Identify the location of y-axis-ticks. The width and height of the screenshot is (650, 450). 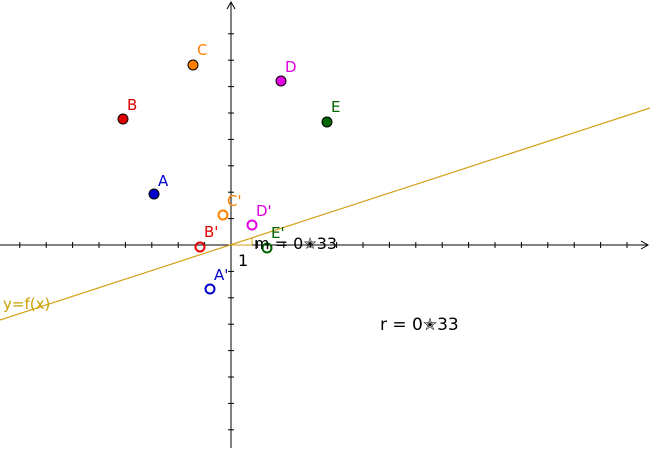
(231, 232).